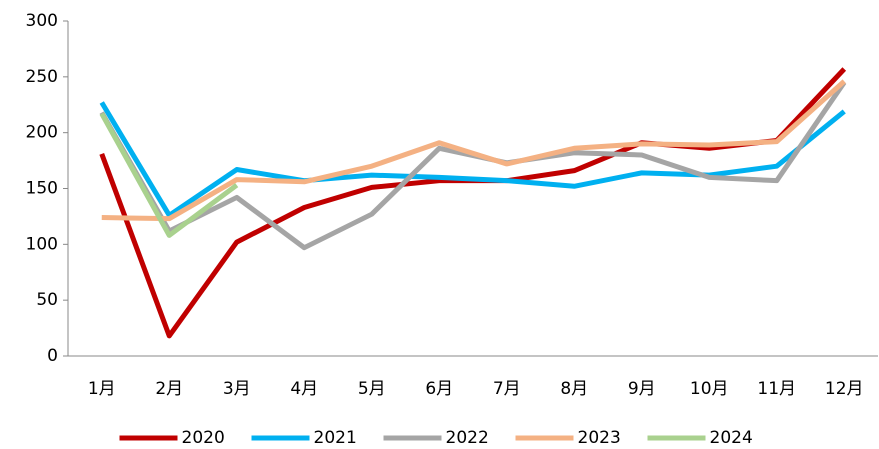 The width and height of the screenshot is (879, 449). I want to click on legend-label: 2024, so click(731, 438).